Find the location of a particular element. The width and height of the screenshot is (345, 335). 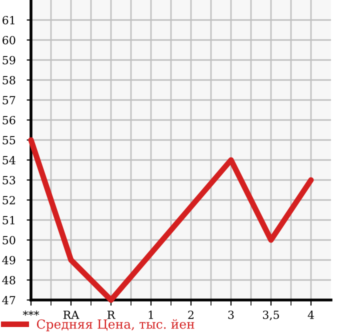

legend-label: Средняя Цена, тыс. йен is located at coordinates (115, 325).